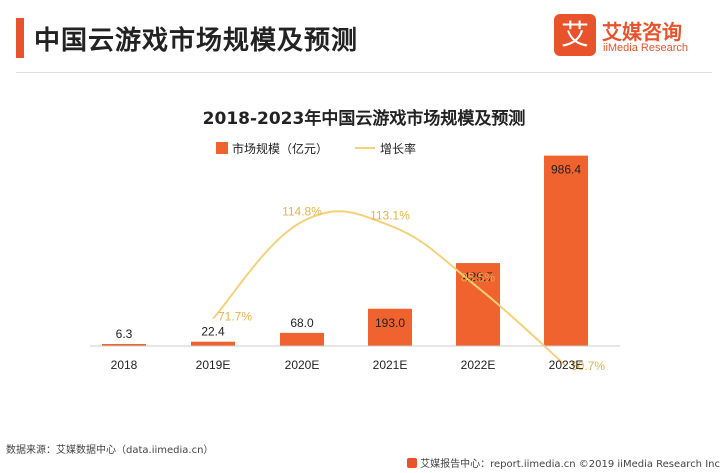  Describe the element at coordinates (398, 148) in the screenshot. I see `legend-line-label: 增长率` at that location.